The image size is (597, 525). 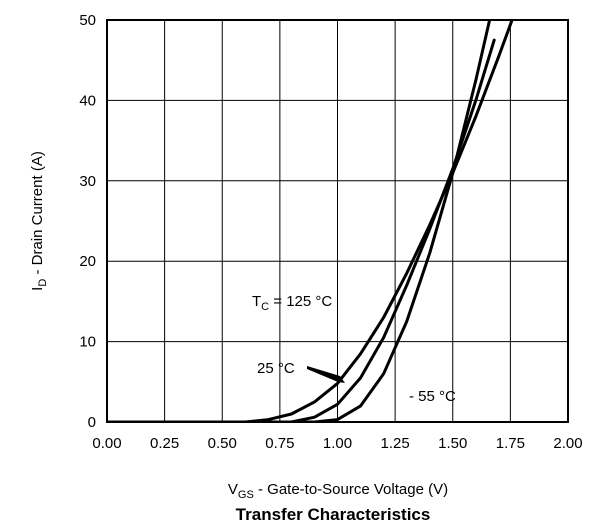 What do you see at coordinates (87, 20) in the screenshot?
I see `y-tick-label: 50` at bounding box center [87, 20].